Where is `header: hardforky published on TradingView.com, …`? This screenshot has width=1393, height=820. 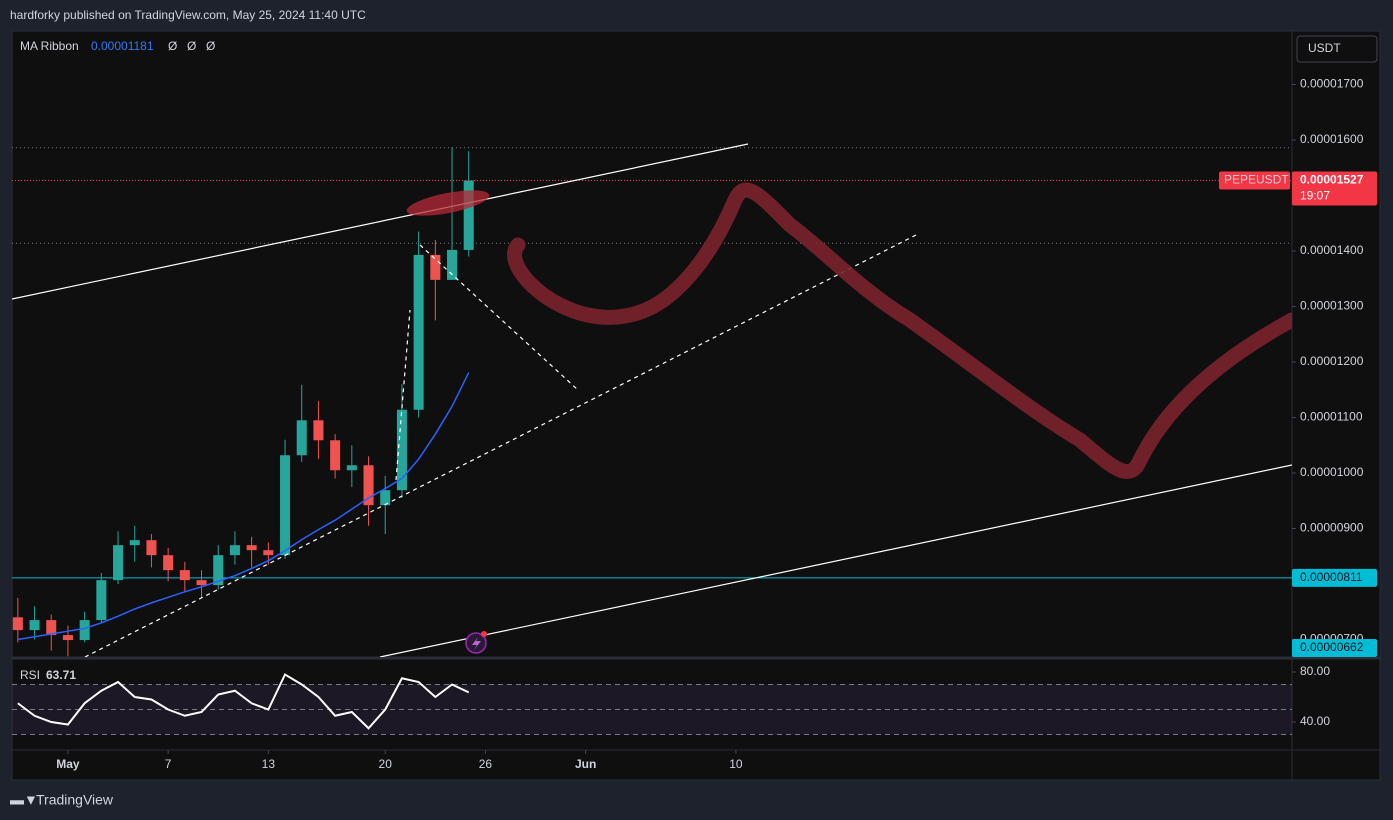
header: hardforky published on TradingView.com, … is located at coordinates (188, 15).